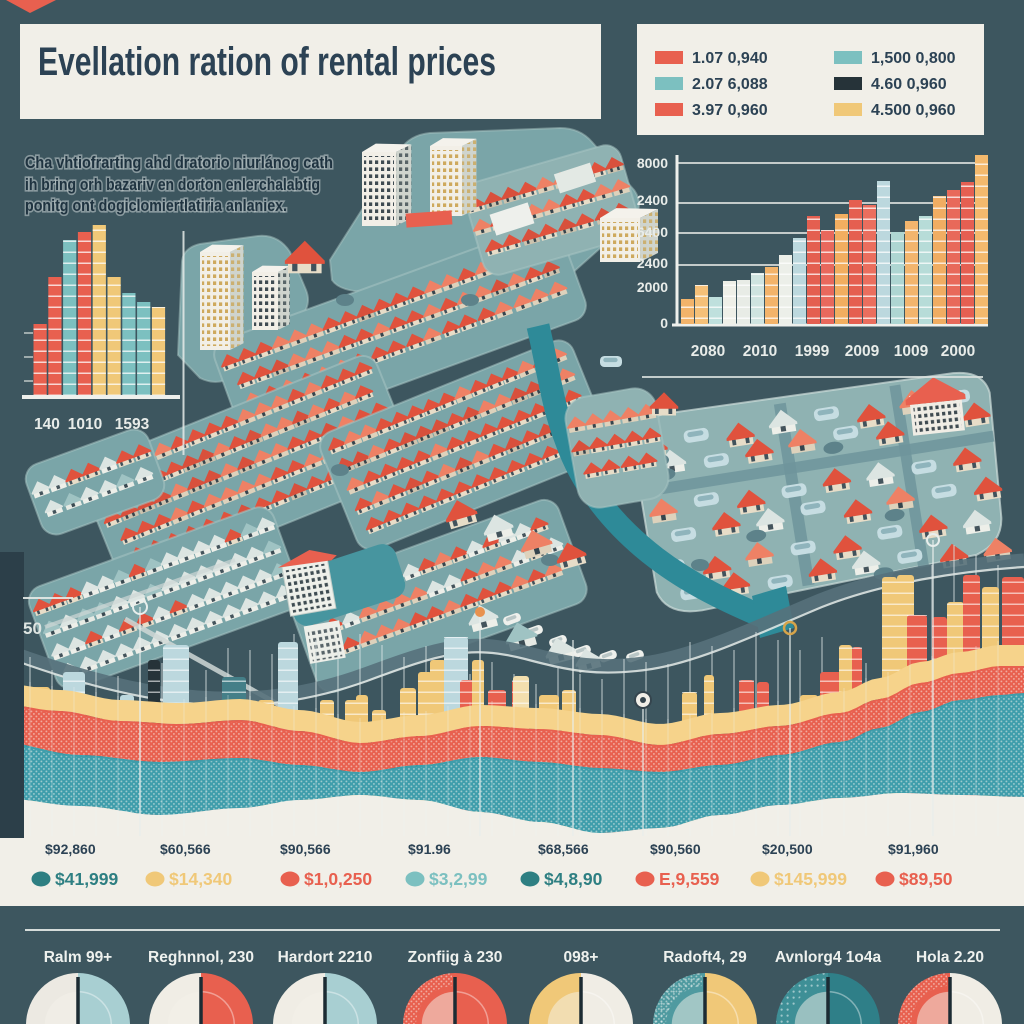 The height and width of the screenshot is (1024, 1024). What do you see at coordinates (185, 849) in the screenshot?
I see `svg-text: $60,566` at bounding box center [185, 849].